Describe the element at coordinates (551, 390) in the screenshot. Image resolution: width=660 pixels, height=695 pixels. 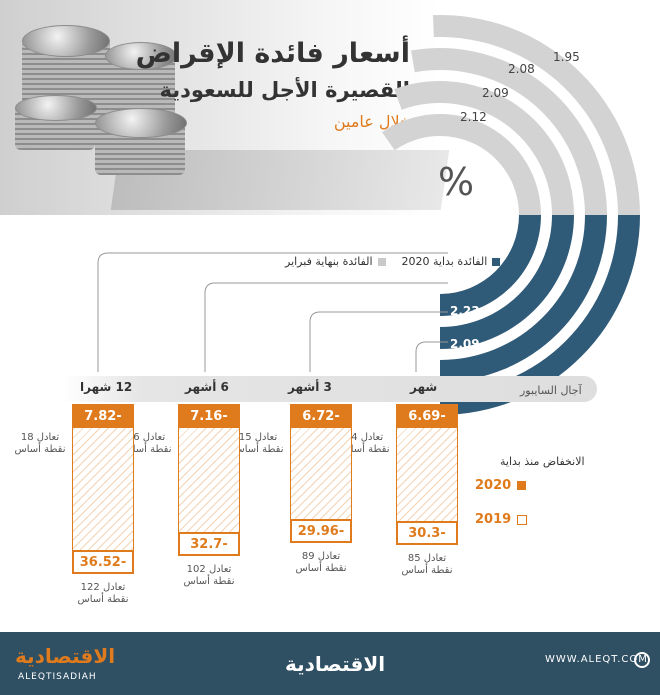
I see `axis-label: آجال السايبور` at that location.